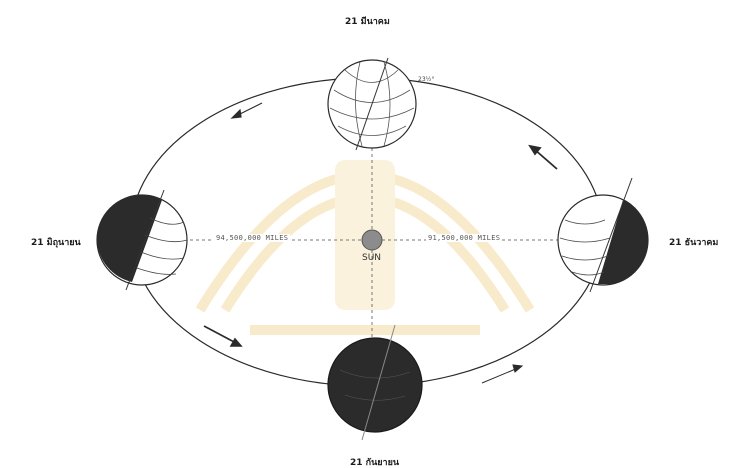 The width and height of the screenshot is (735, 468). What do you see at coordinates (372, 104) in the screenshot?
I see `earth-march` at bounding box center [372, 104].